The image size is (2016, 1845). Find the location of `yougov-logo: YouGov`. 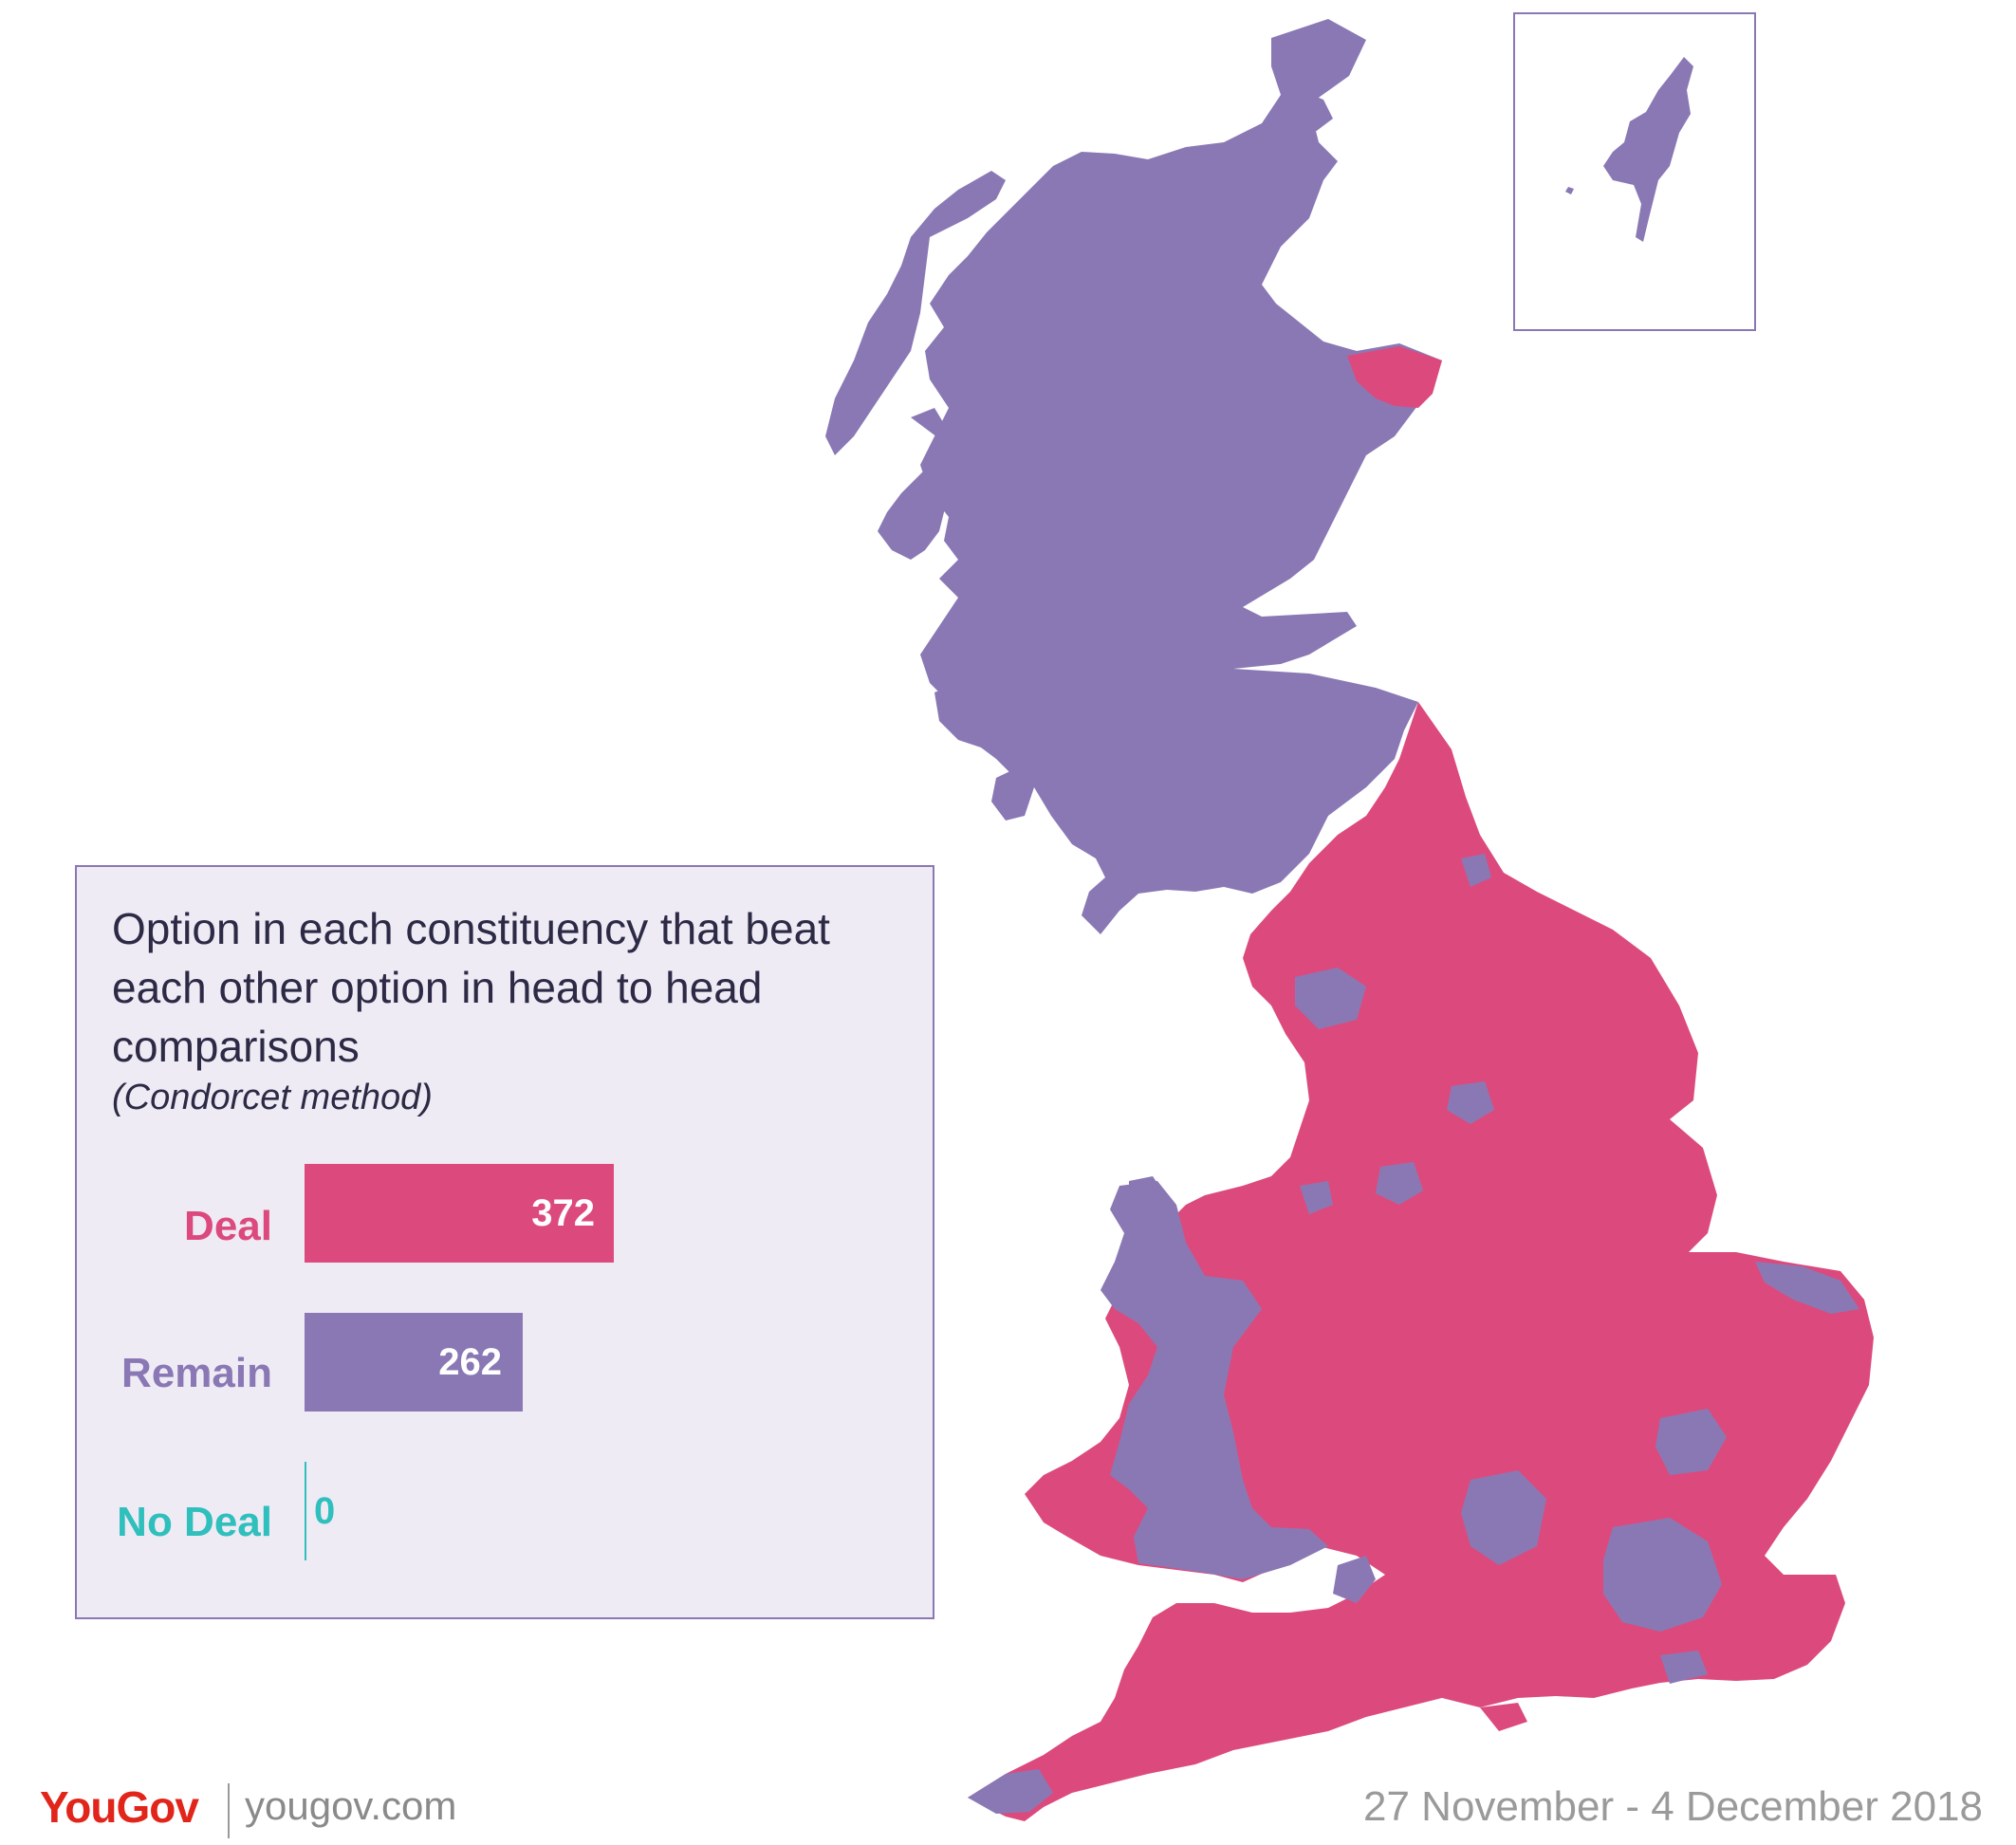

yougov-logo: YouGov is located at coordinates (119, 1807).